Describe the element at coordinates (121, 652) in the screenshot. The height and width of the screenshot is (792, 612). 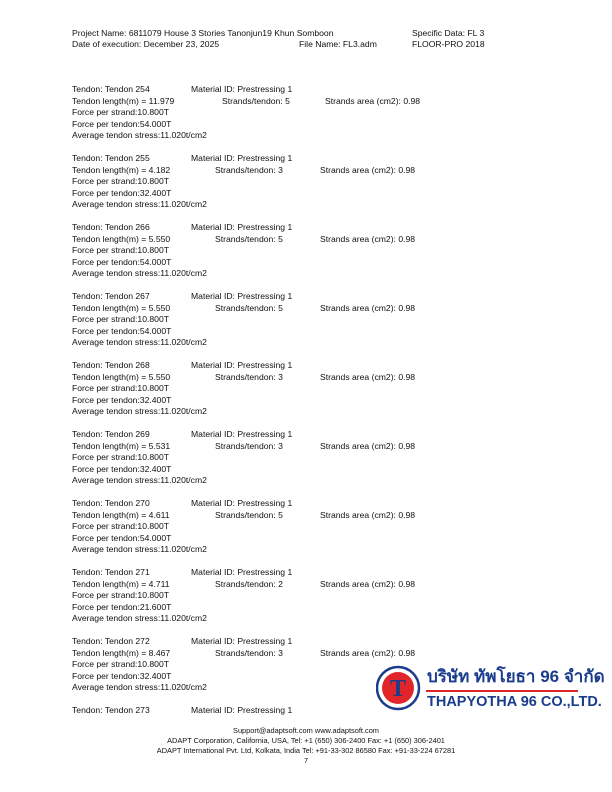
I see `tendon-length: Tendon length(m) = 8.467` at that location.